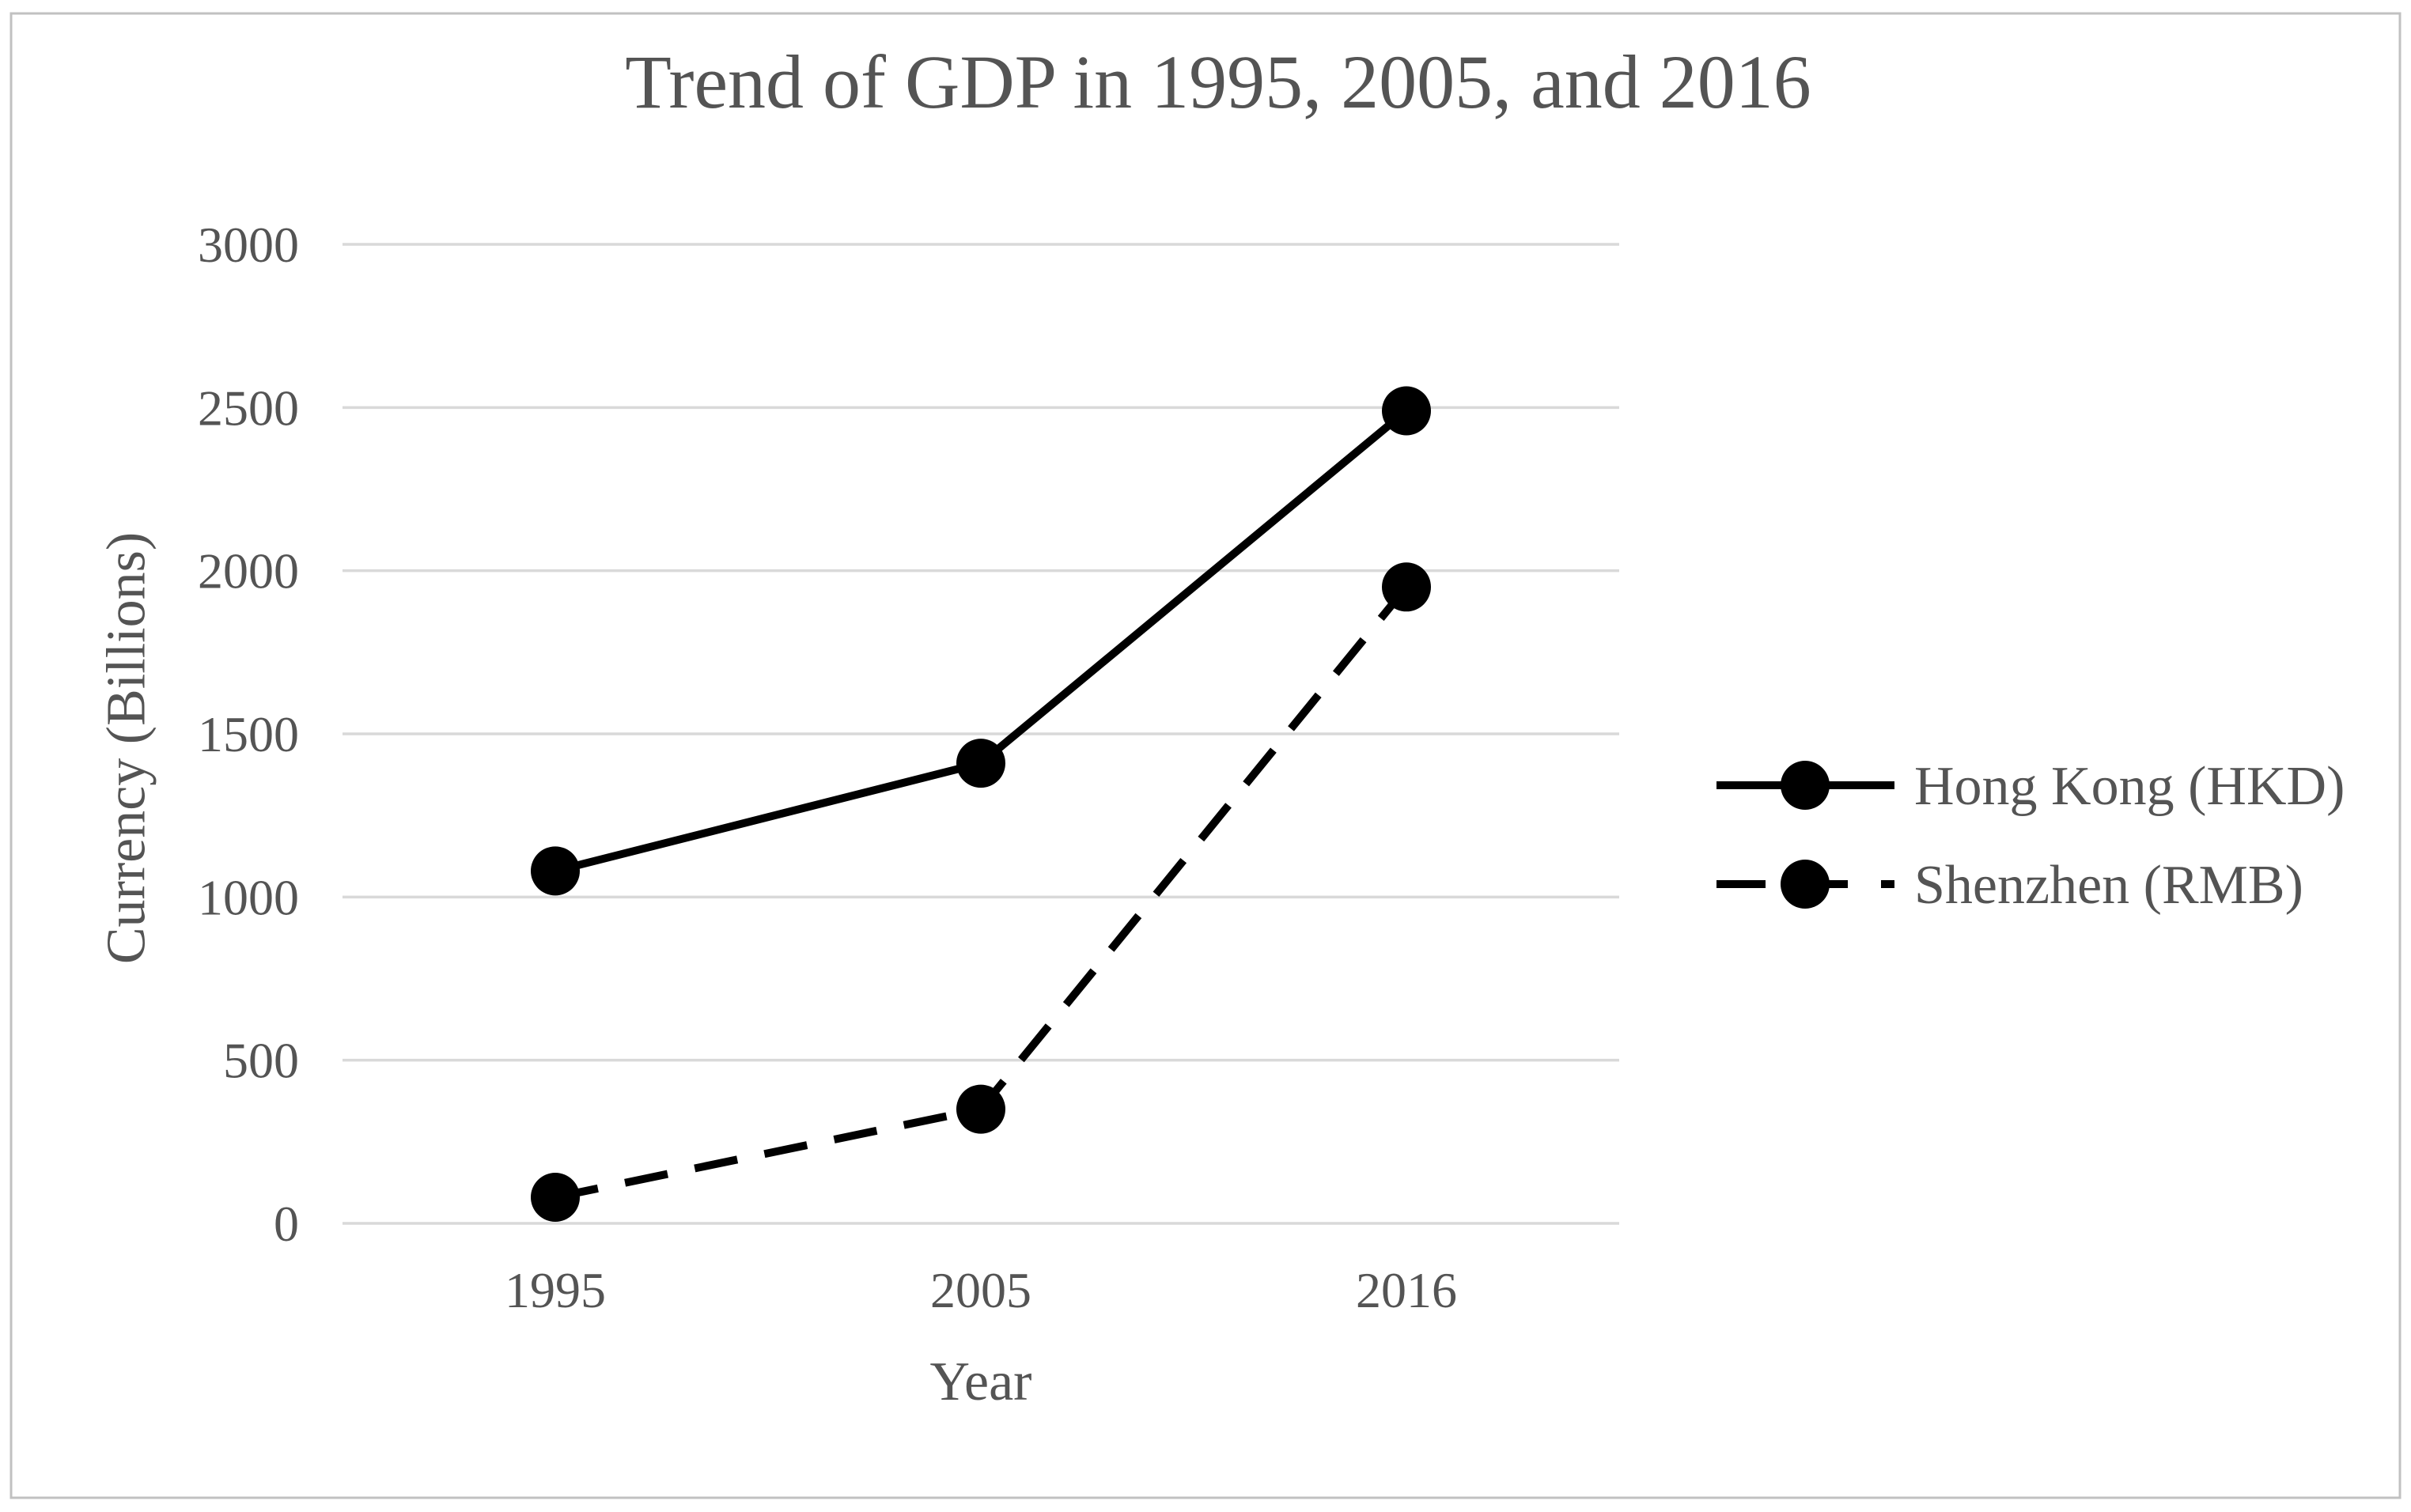 The height and width of the screenshot is (1512, 2411). I want to click on x-axis-tick-labels: 1995 2005 2016, so click(981, 1290).